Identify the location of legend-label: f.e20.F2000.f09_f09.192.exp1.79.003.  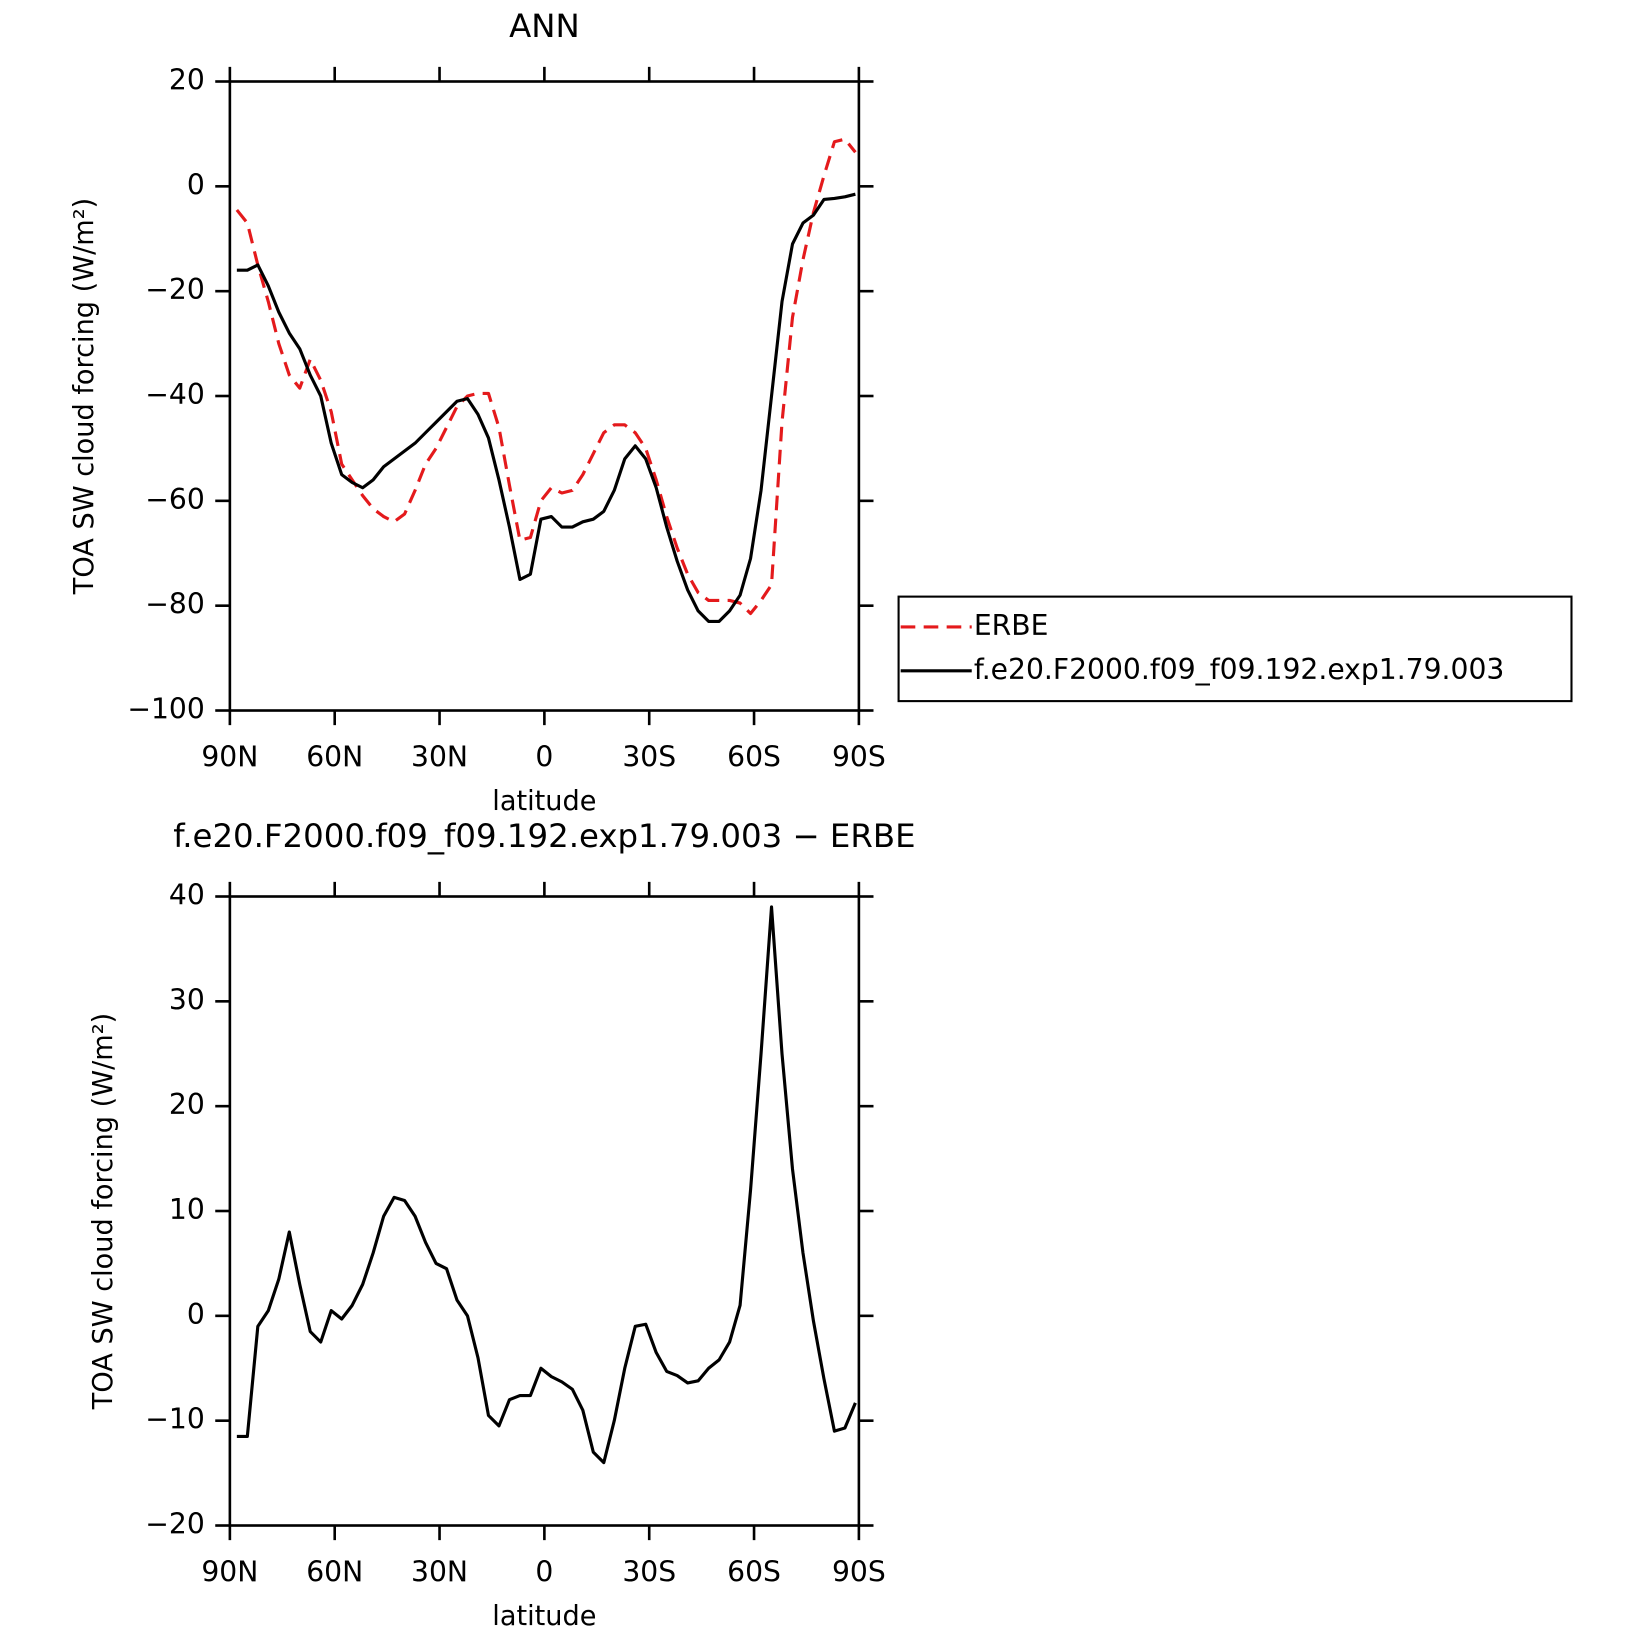
(1239, 669).